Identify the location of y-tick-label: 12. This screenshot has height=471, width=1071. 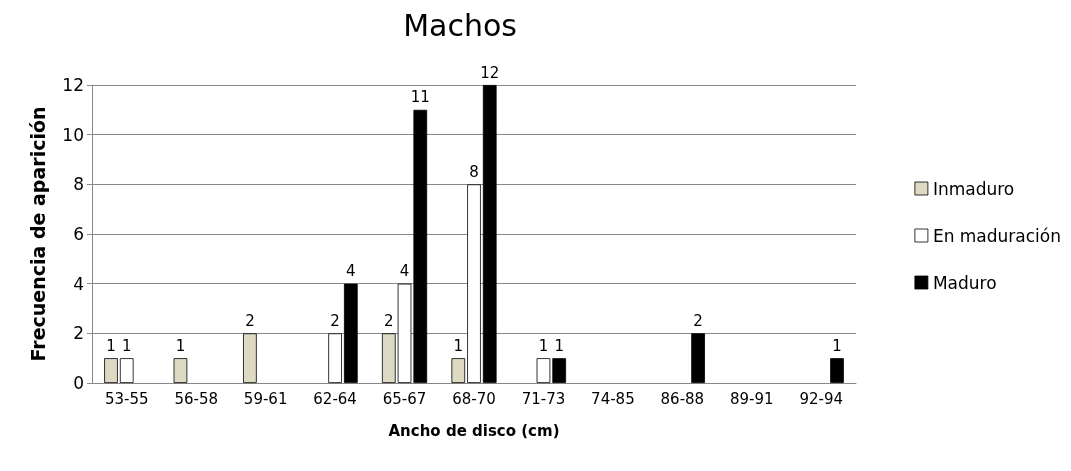
(73, 85).